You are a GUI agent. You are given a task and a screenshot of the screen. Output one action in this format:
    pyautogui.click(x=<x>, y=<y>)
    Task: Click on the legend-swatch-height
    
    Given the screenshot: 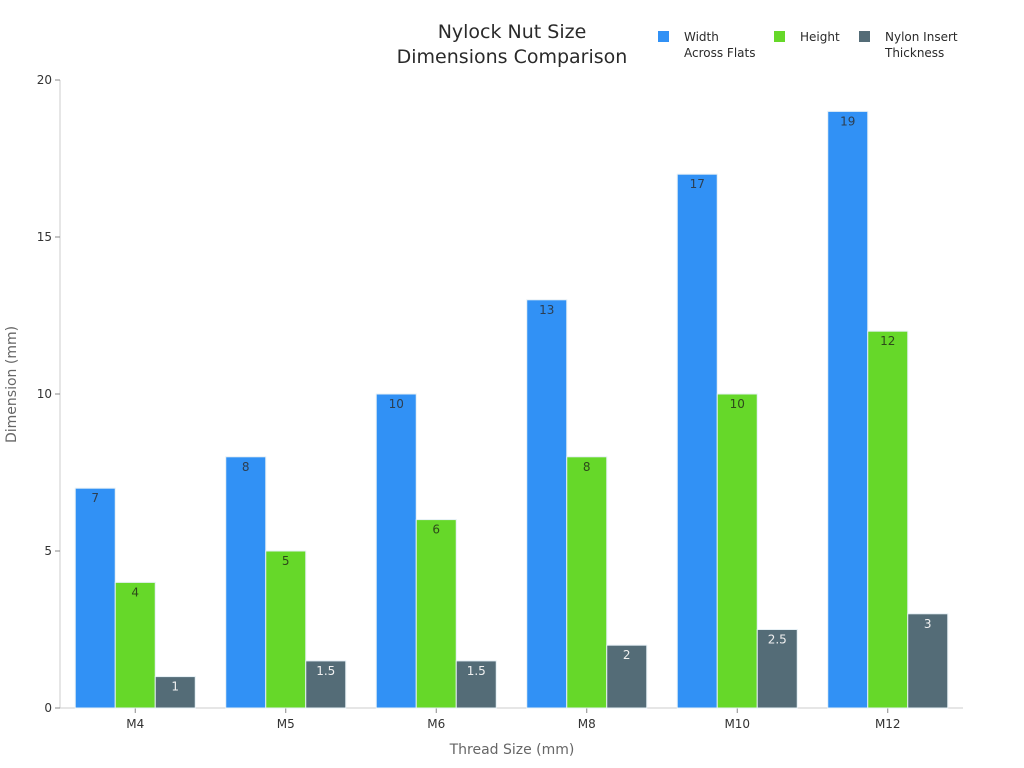 What is the action you would take?
    pyautogui.click(x=779, y=36)
    